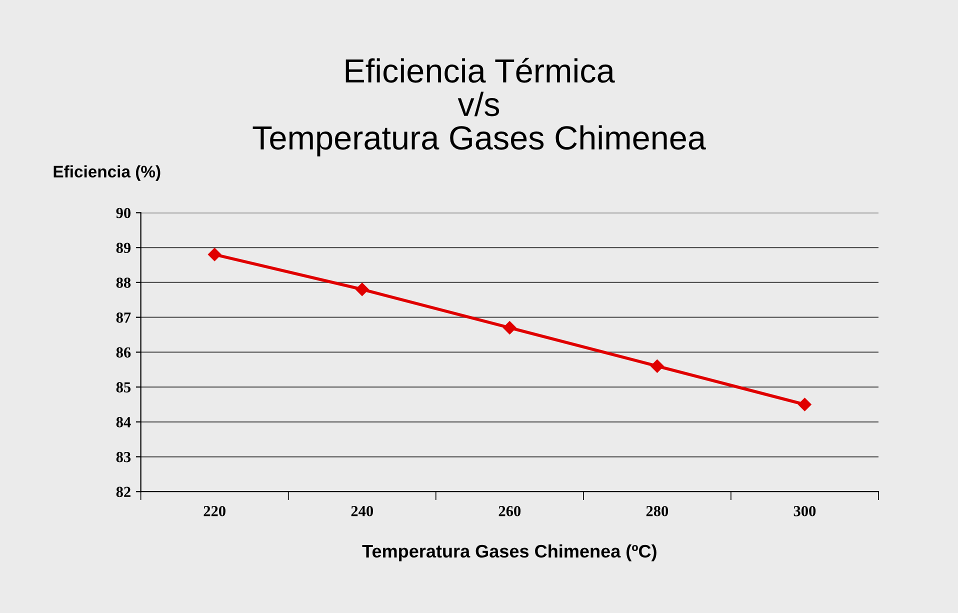  Describe the element at coordinates (123, 317) in the screenshot. I see `y-tick-label: 87` at that location.